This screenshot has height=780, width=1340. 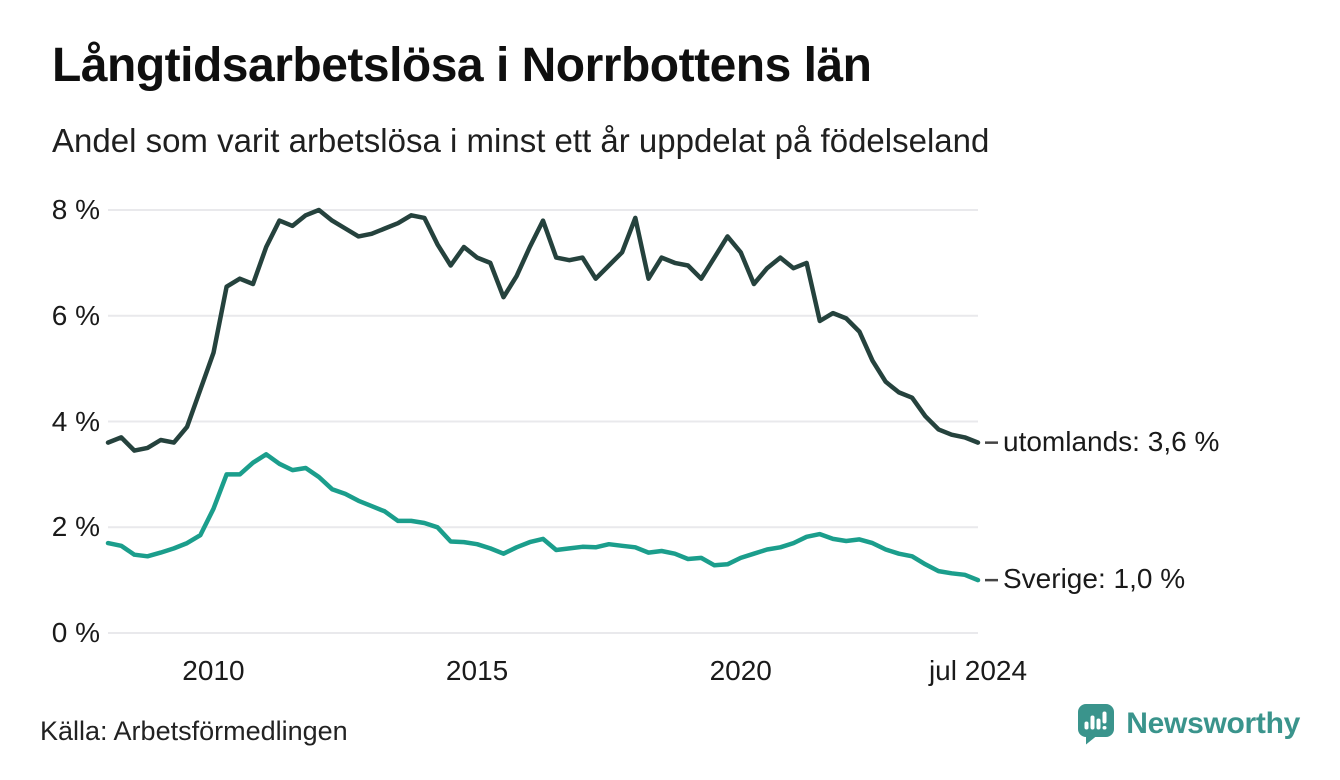 What do you see at coordinates (75, 527) in the screenshot?
I see `y-tick-label: 2 %` at bounding box center [75, 527].